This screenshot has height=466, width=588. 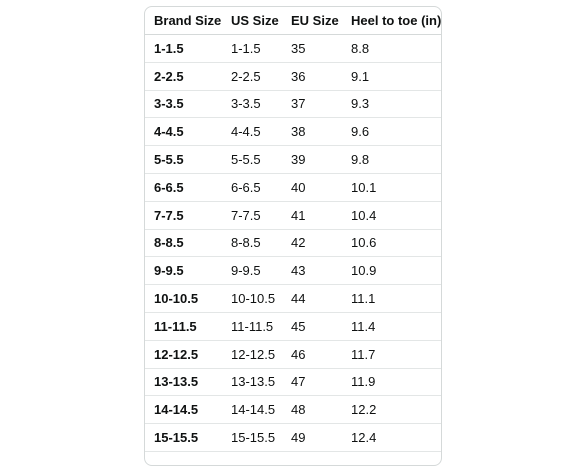 What do you see at coordinates (252, 76) in the screenshot?
I see `us-size-cell: 2-2.5` at bounding box center [252, 76].